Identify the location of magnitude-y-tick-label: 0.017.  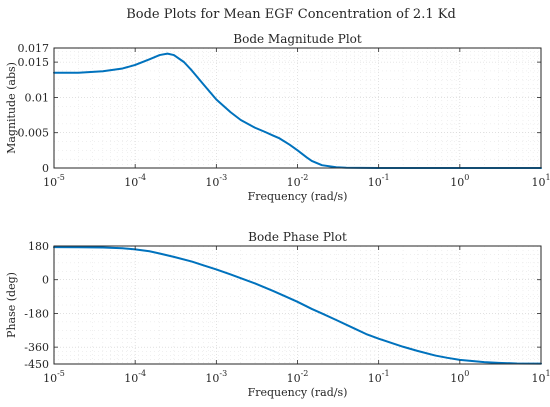
(34, 48).